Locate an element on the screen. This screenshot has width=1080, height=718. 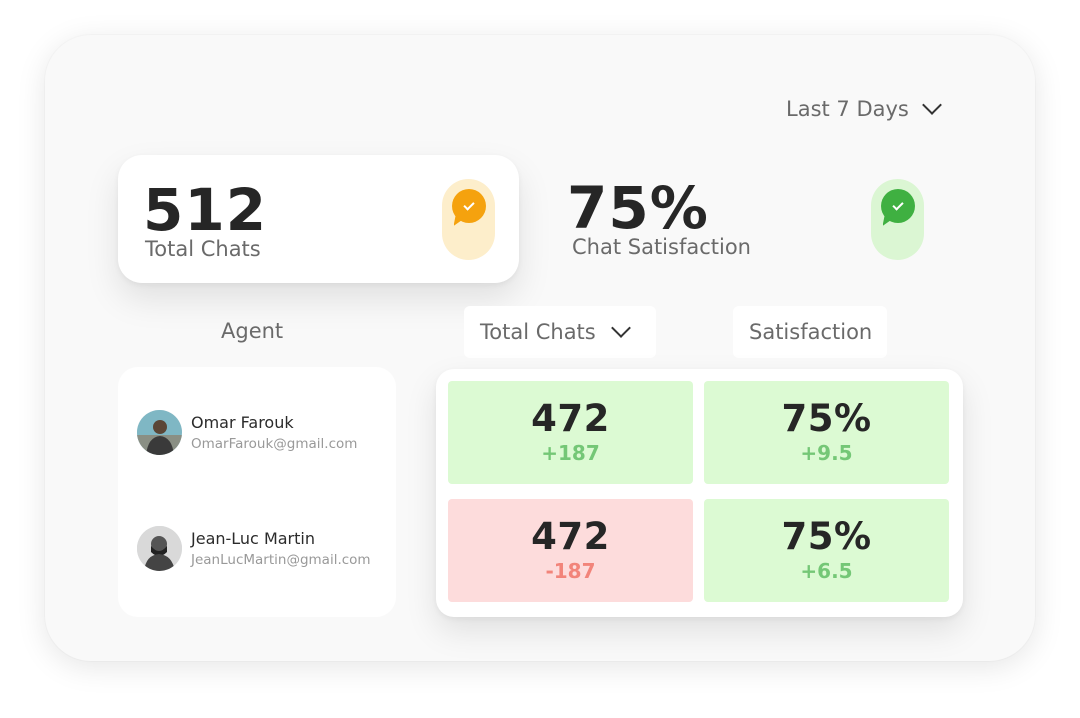
agent-email: JeanLucMartin@gmail.com is located at coordinates (281, 560).